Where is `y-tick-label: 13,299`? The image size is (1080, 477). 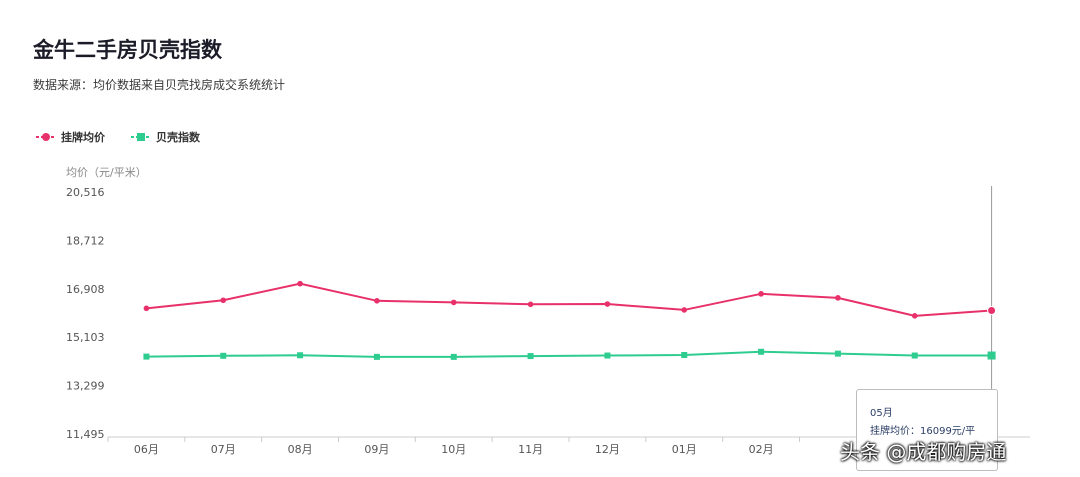
y-tick-label: 13,299 is located at coordinates (85, 386).